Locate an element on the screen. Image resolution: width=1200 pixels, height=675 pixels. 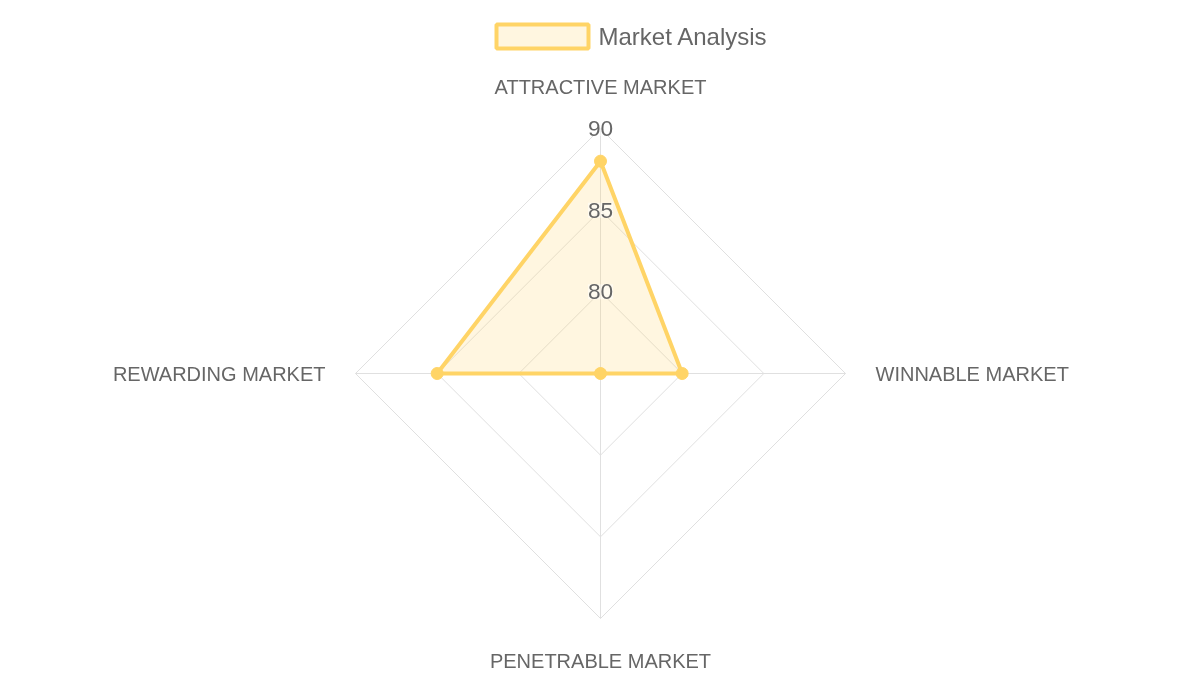
spoke-label: ATTRACTIVE MARKET is located at coordinates (600, 86).